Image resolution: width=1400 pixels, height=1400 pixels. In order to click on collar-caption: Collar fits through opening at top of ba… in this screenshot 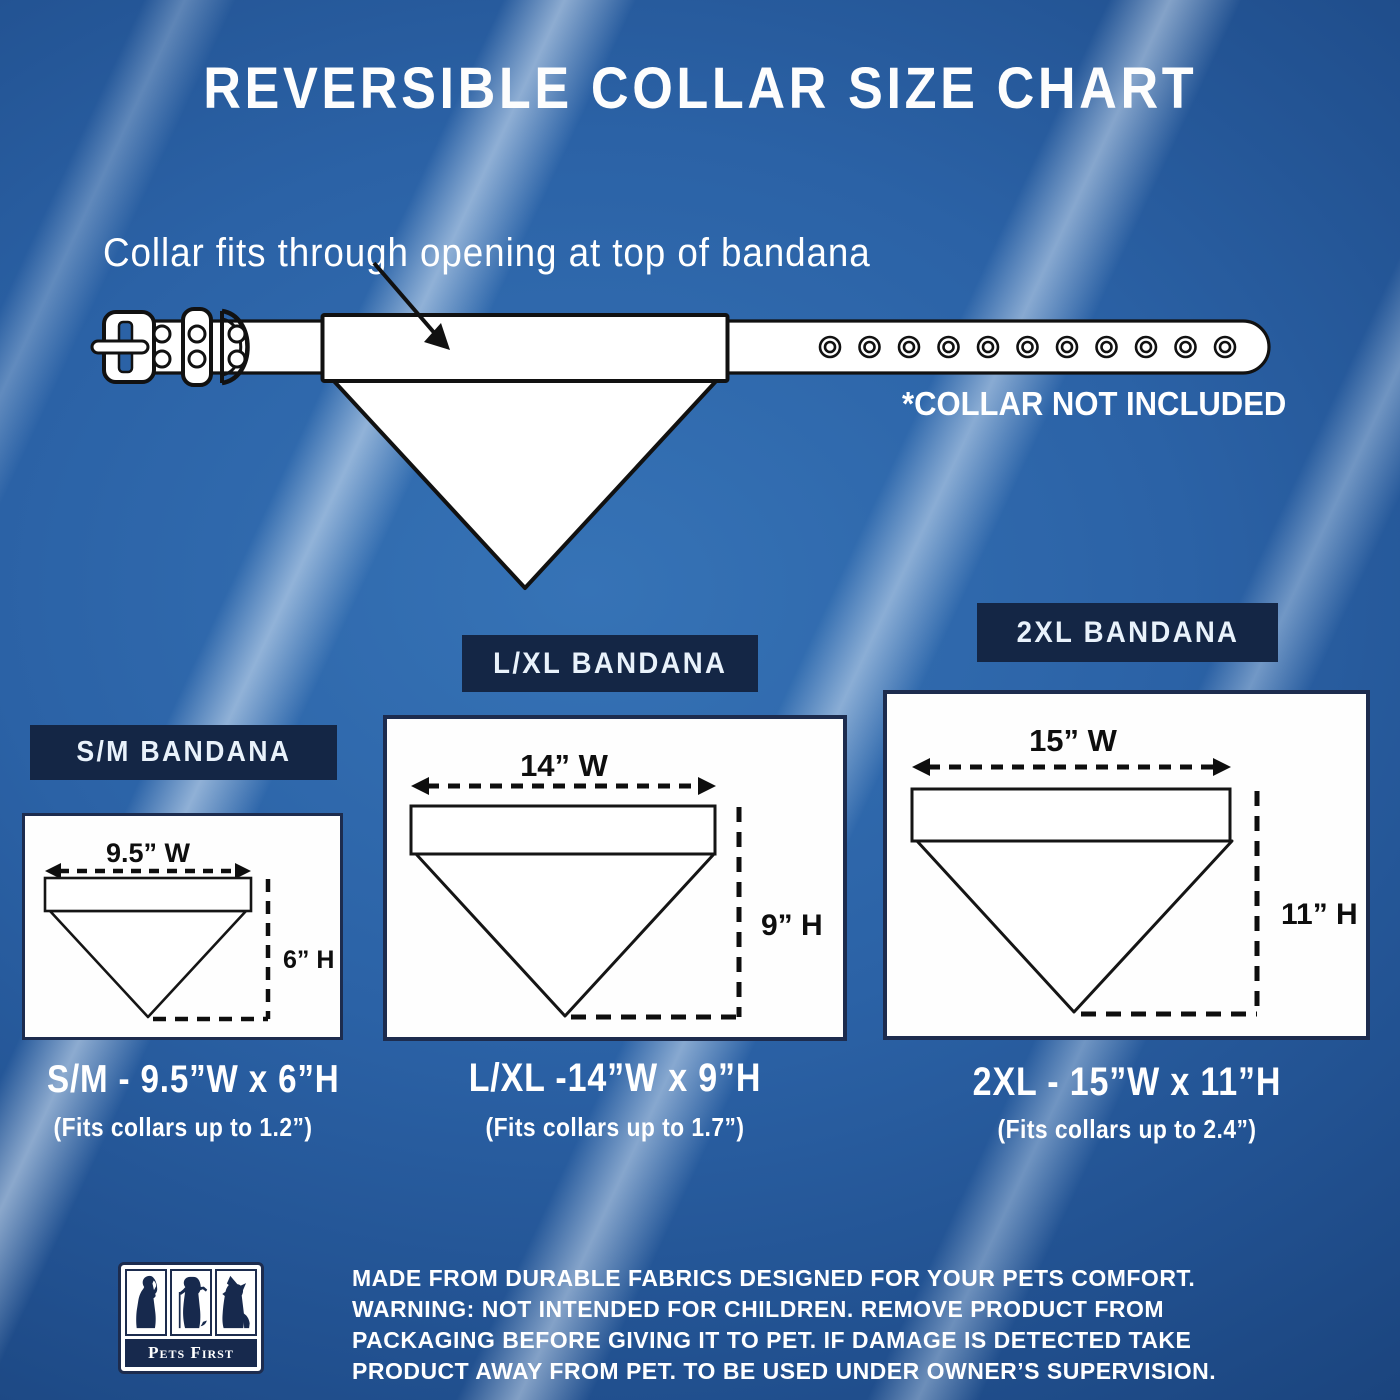, I will do `click(487, 253)`.